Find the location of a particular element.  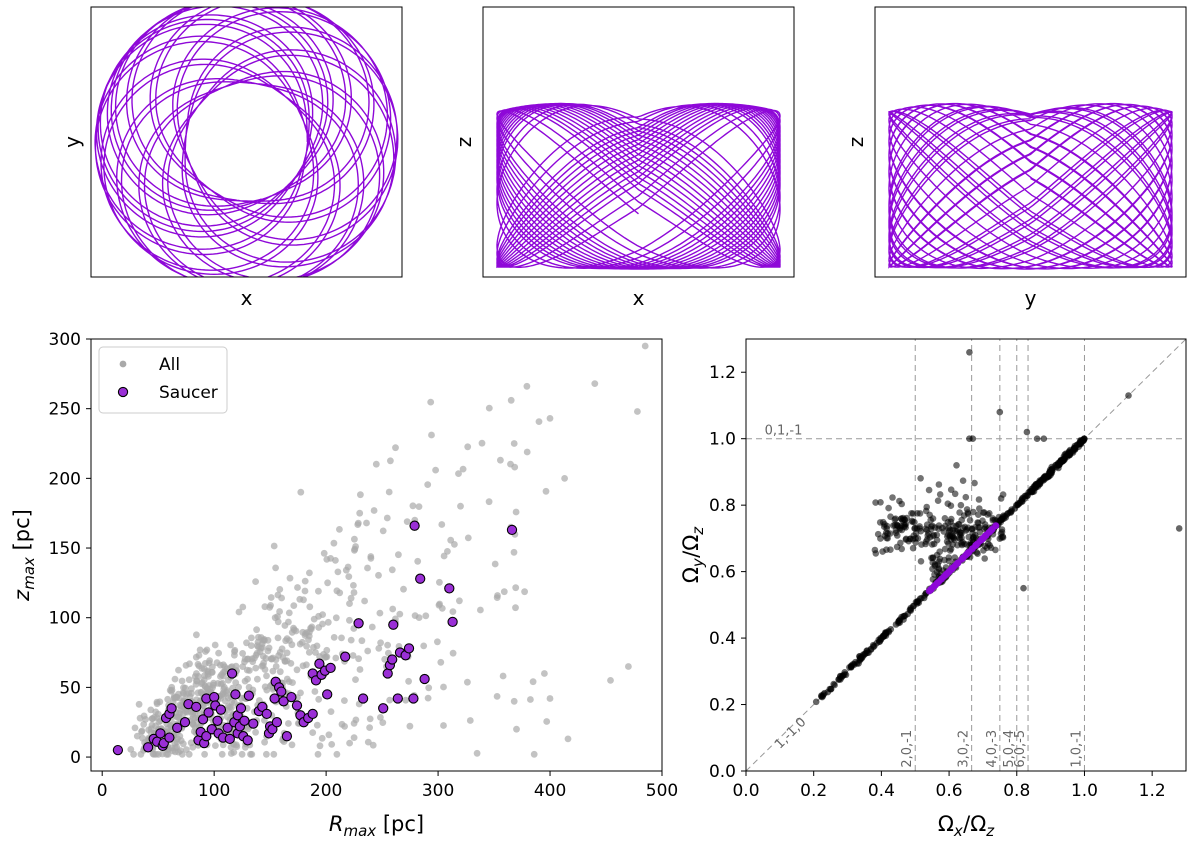

legend-saucer-label: Saucer is located at coordinates (188, 393).